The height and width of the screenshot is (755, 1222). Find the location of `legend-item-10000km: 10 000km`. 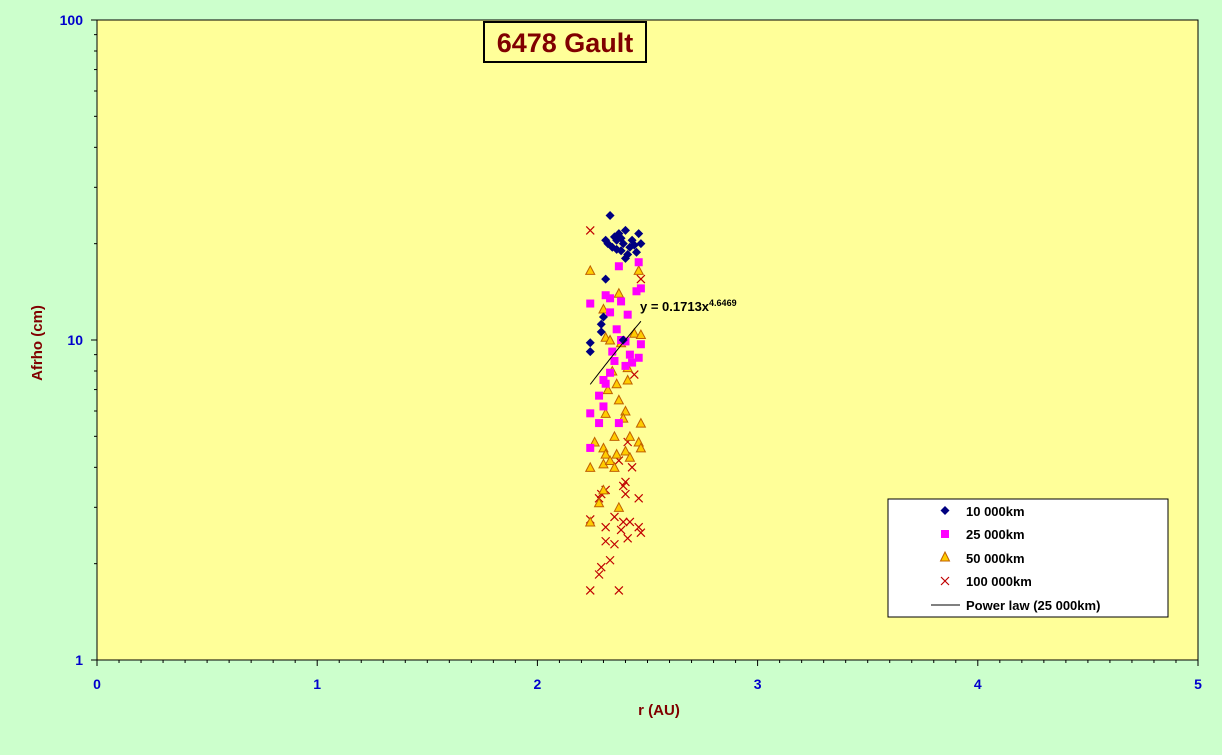

legend-item-10000km: 10 000km is located at coordinates (982, 511).